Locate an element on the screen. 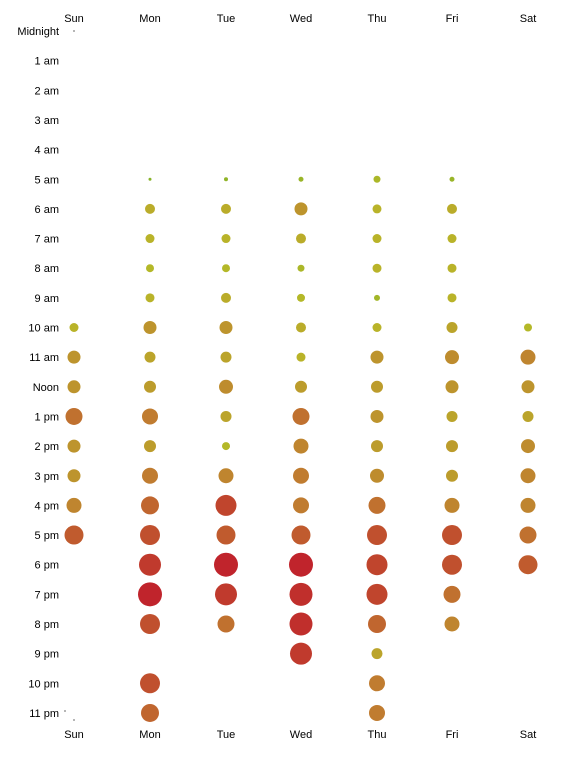 This screenshot has width=574, height=762. day-label-top: Thu is located at coordinates (377, 19).